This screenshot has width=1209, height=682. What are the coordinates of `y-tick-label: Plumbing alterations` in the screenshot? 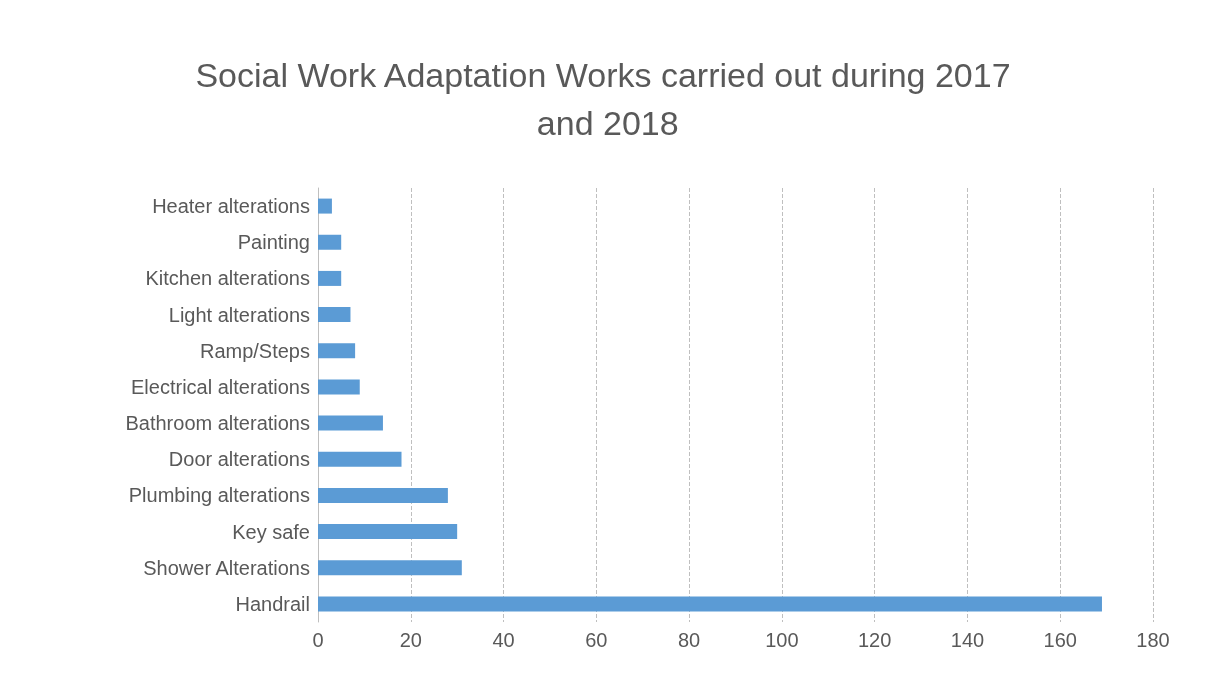 It's located at (219, 495).